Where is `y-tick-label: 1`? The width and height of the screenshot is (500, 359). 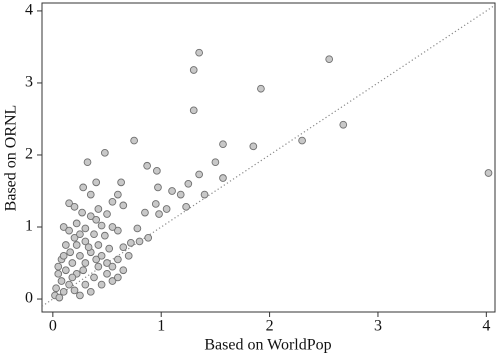
y-tick-label: 1 is located at coordinates (29, 226).